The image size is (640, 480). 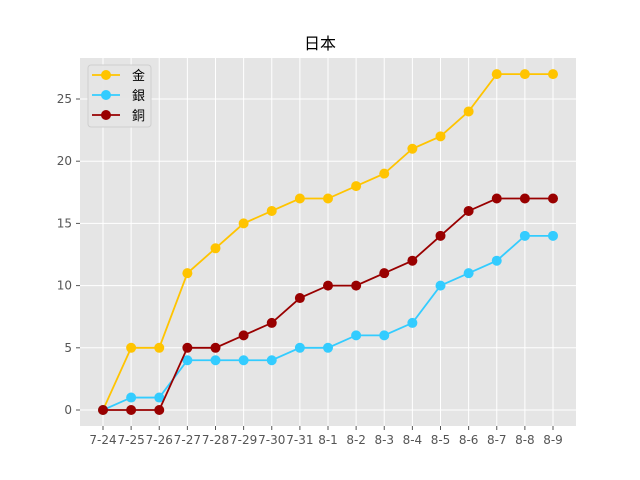 I want to click on x-tick-label: 7-30, so click(x=271, y=440).